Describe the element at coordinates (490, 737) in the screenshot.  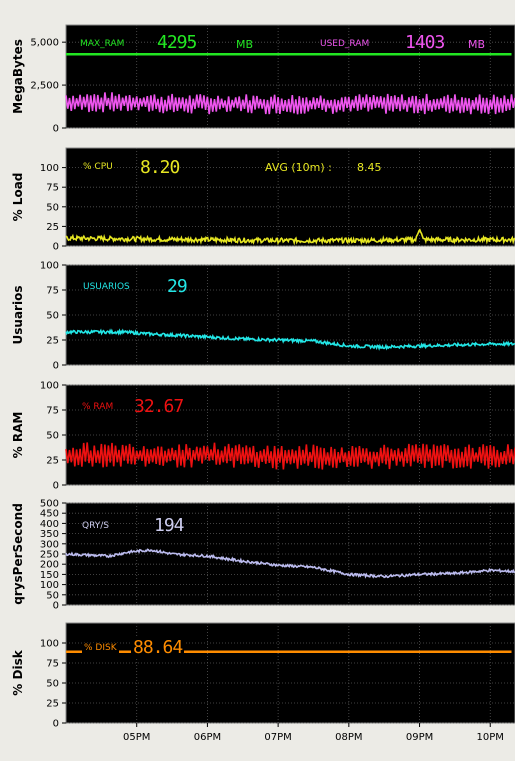
I see `x-tick-label: 10PM` at that location.